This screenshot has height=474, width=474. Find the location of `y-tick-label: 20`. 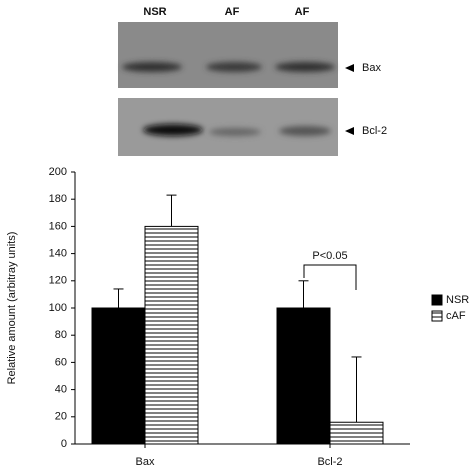

y-tick-label: 20 is located at coordinates (61, 417).